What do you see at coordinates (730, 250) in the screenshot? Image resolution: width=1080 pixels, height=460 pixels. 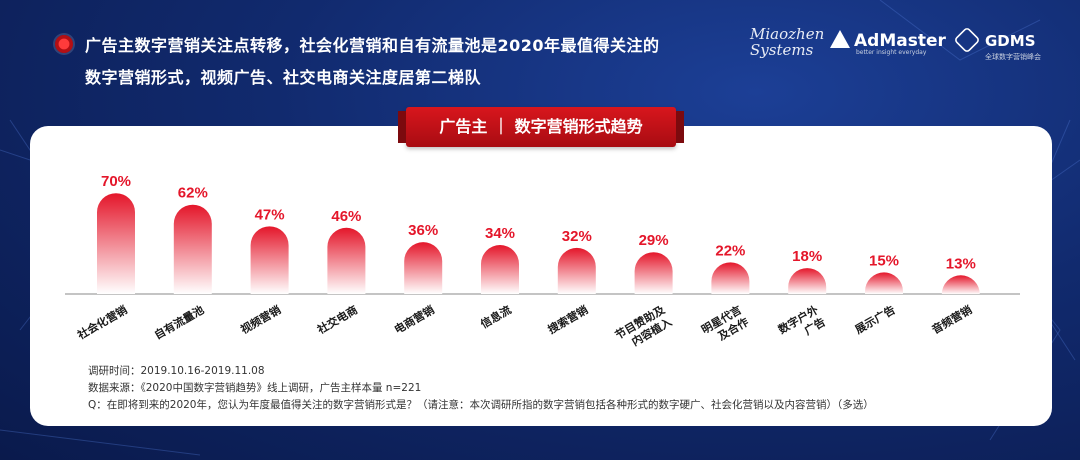 I see `value-label-8: 22%` at bounding box center [730, 250].